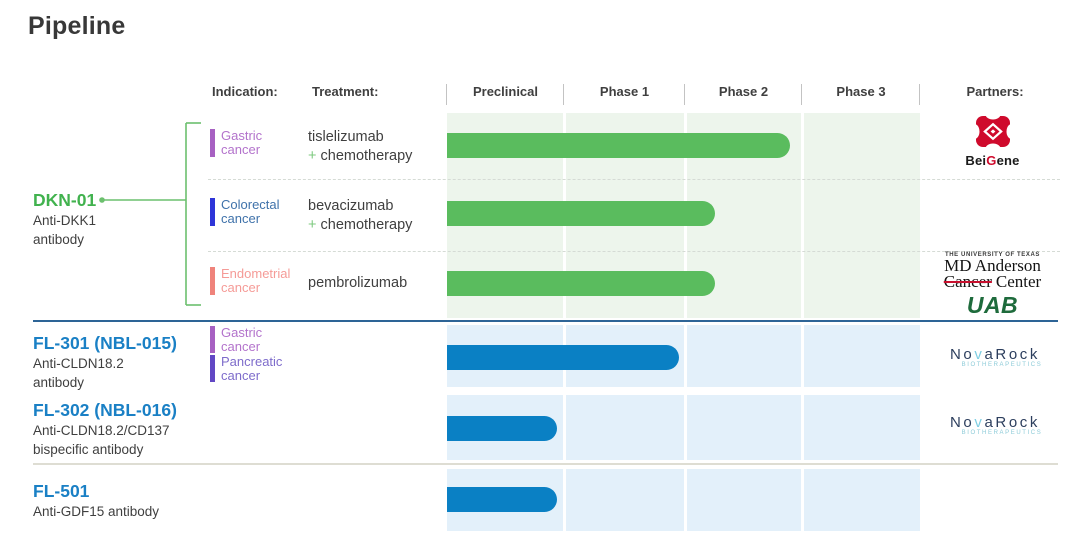 This screenshot has width=1080, height=547. I want to click on program-name-fl301: FL-301 (NBL-015), so click(105, 343).